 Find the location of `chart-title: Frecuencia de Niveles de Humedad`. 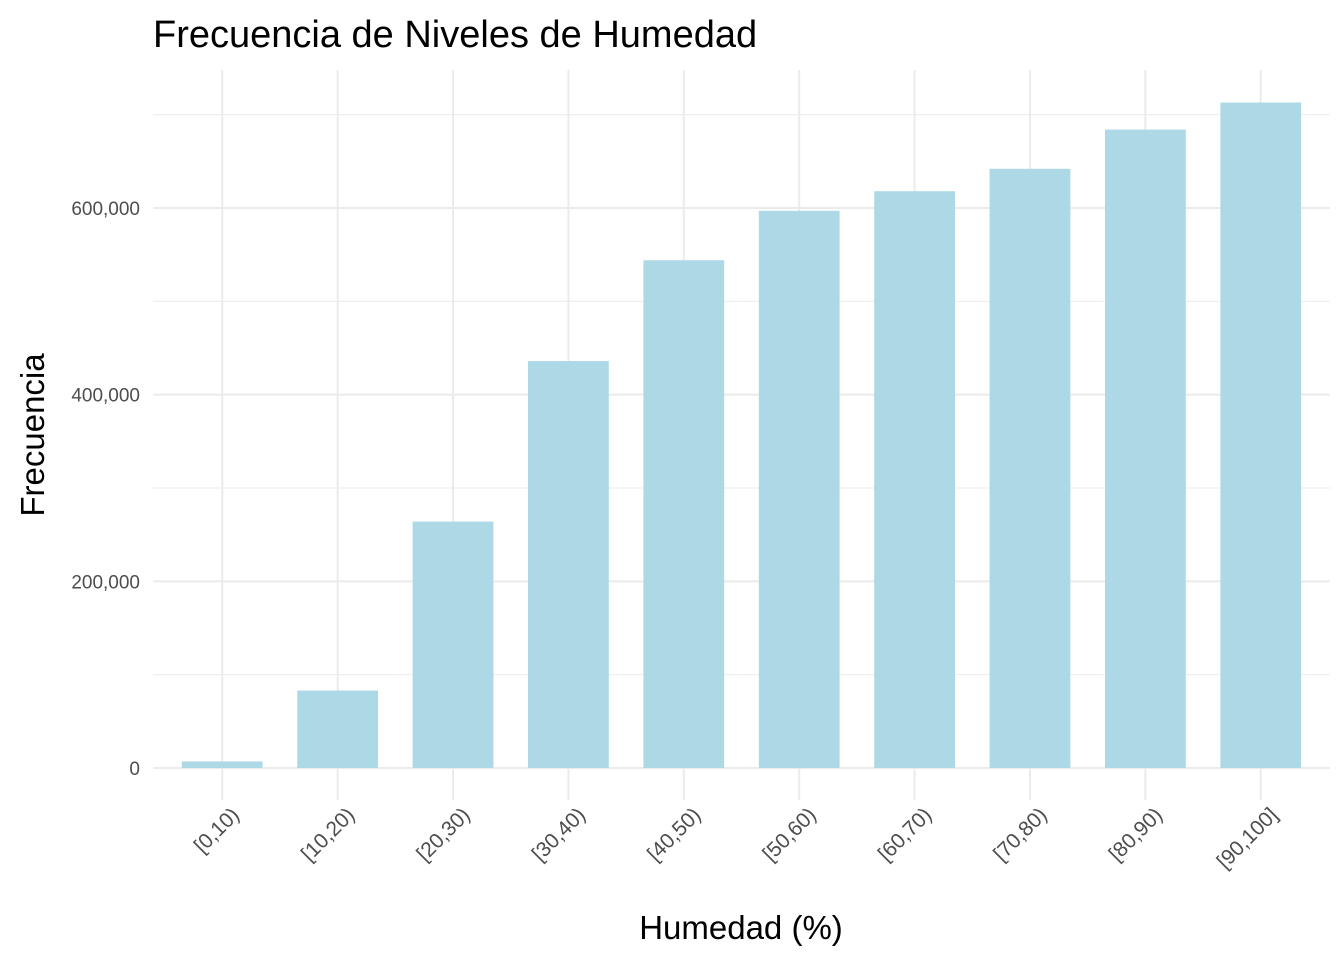

chart-title: Frecuencia de Niveles de Humedad is located at coordinates (455, 35).